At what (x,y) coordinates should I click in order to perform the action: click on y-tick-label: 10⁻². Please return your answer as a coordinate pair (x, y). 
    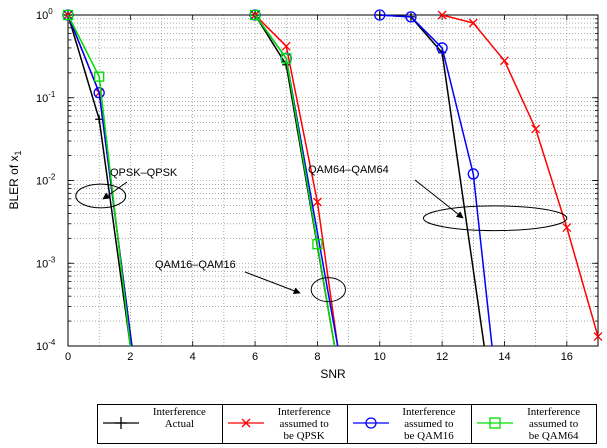
    Looking at the image, I should click on (46, 180).